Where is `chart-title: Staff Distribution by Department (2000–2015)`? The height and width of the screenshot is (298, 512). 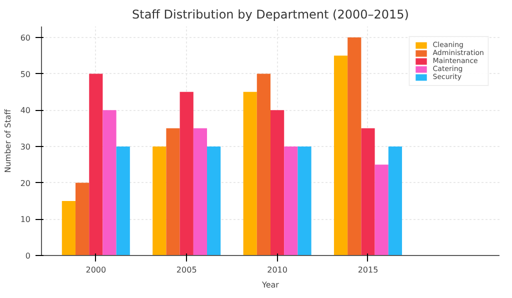 chart-title: Staff Distribution by Department (2000–2015) is located at coordinates (270, 15).